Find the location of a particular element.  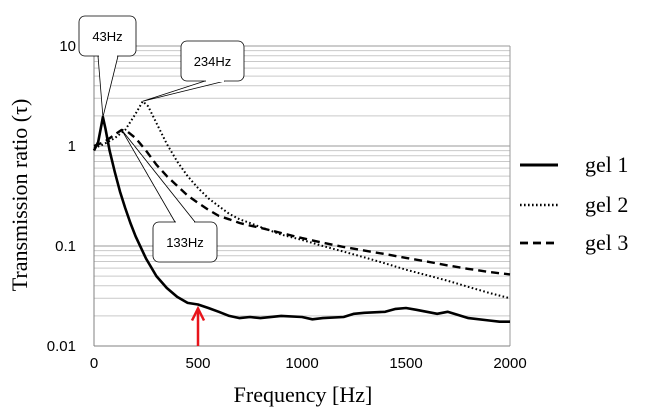

y-axis-title: Transmission ratio (τ) is located at coordinates (19, 195).